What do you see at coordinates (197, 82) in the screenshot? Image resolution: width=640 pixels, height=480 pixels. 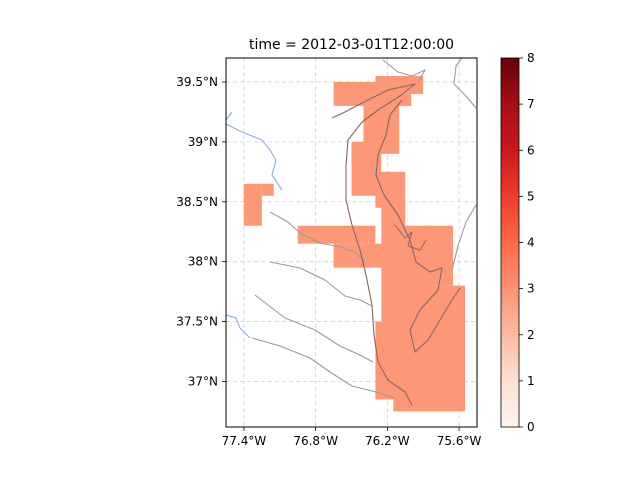 I see `y-tick-label: 39.5°N` at bounding box center [197, 82].